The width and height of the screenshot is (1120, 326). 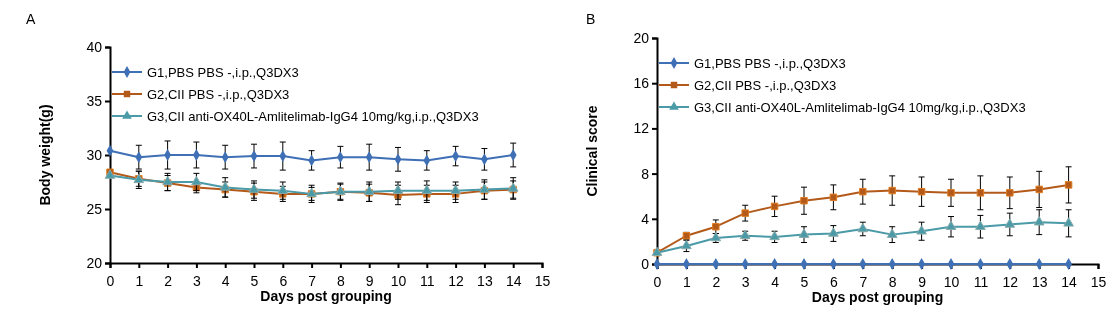 I want to click on y-tick-label: 12, so click(x=641, y=128).